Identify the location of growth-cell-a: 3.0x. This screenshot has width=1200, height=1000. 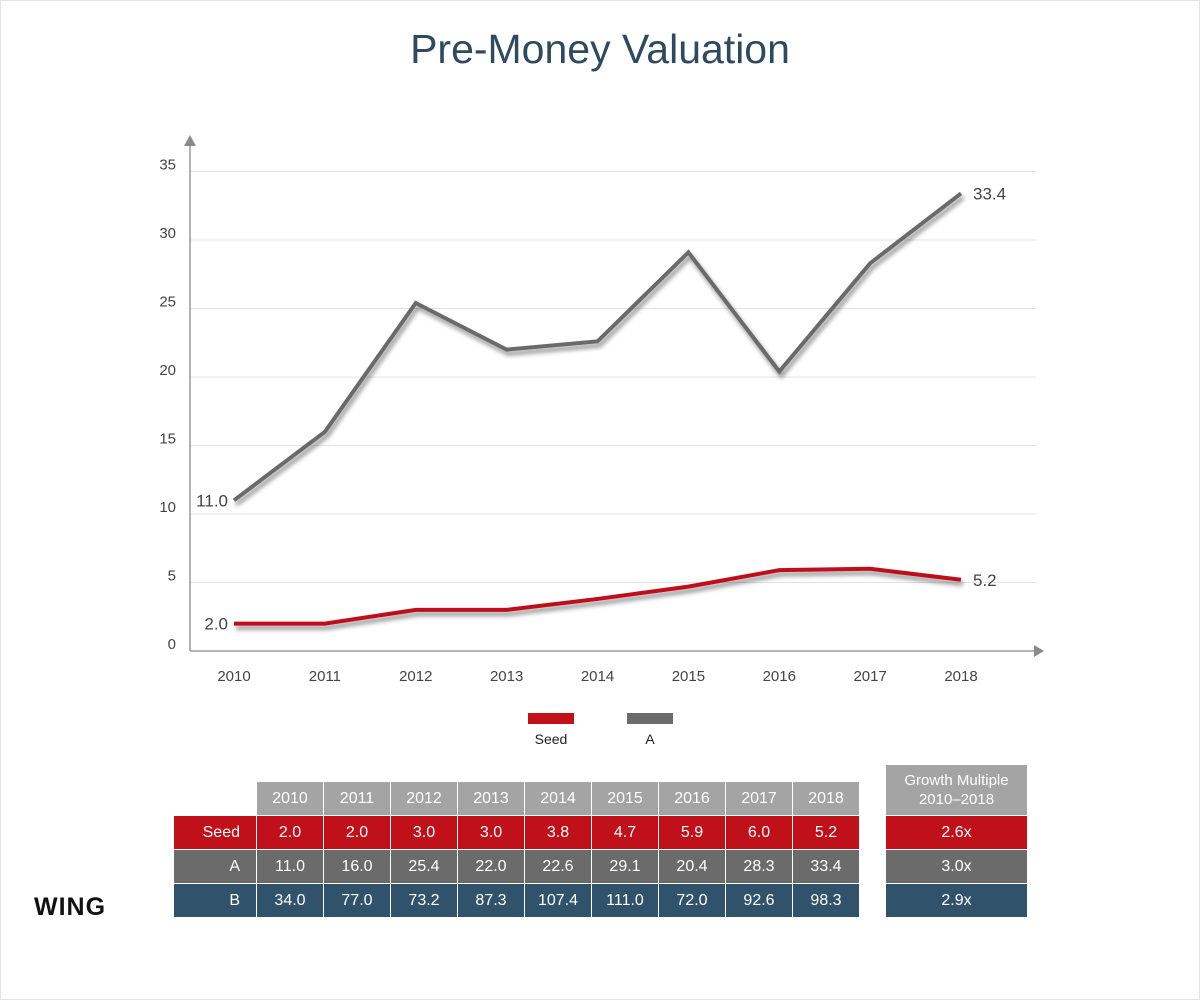
(956, 866).